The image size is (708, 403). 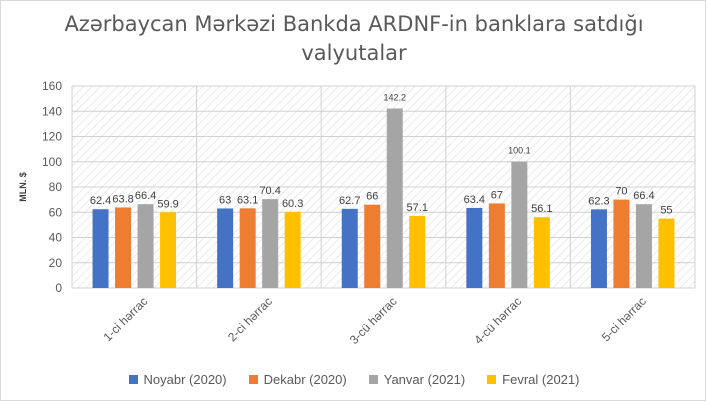 I want to click on data-label: 67, so click(x=497, y=195).